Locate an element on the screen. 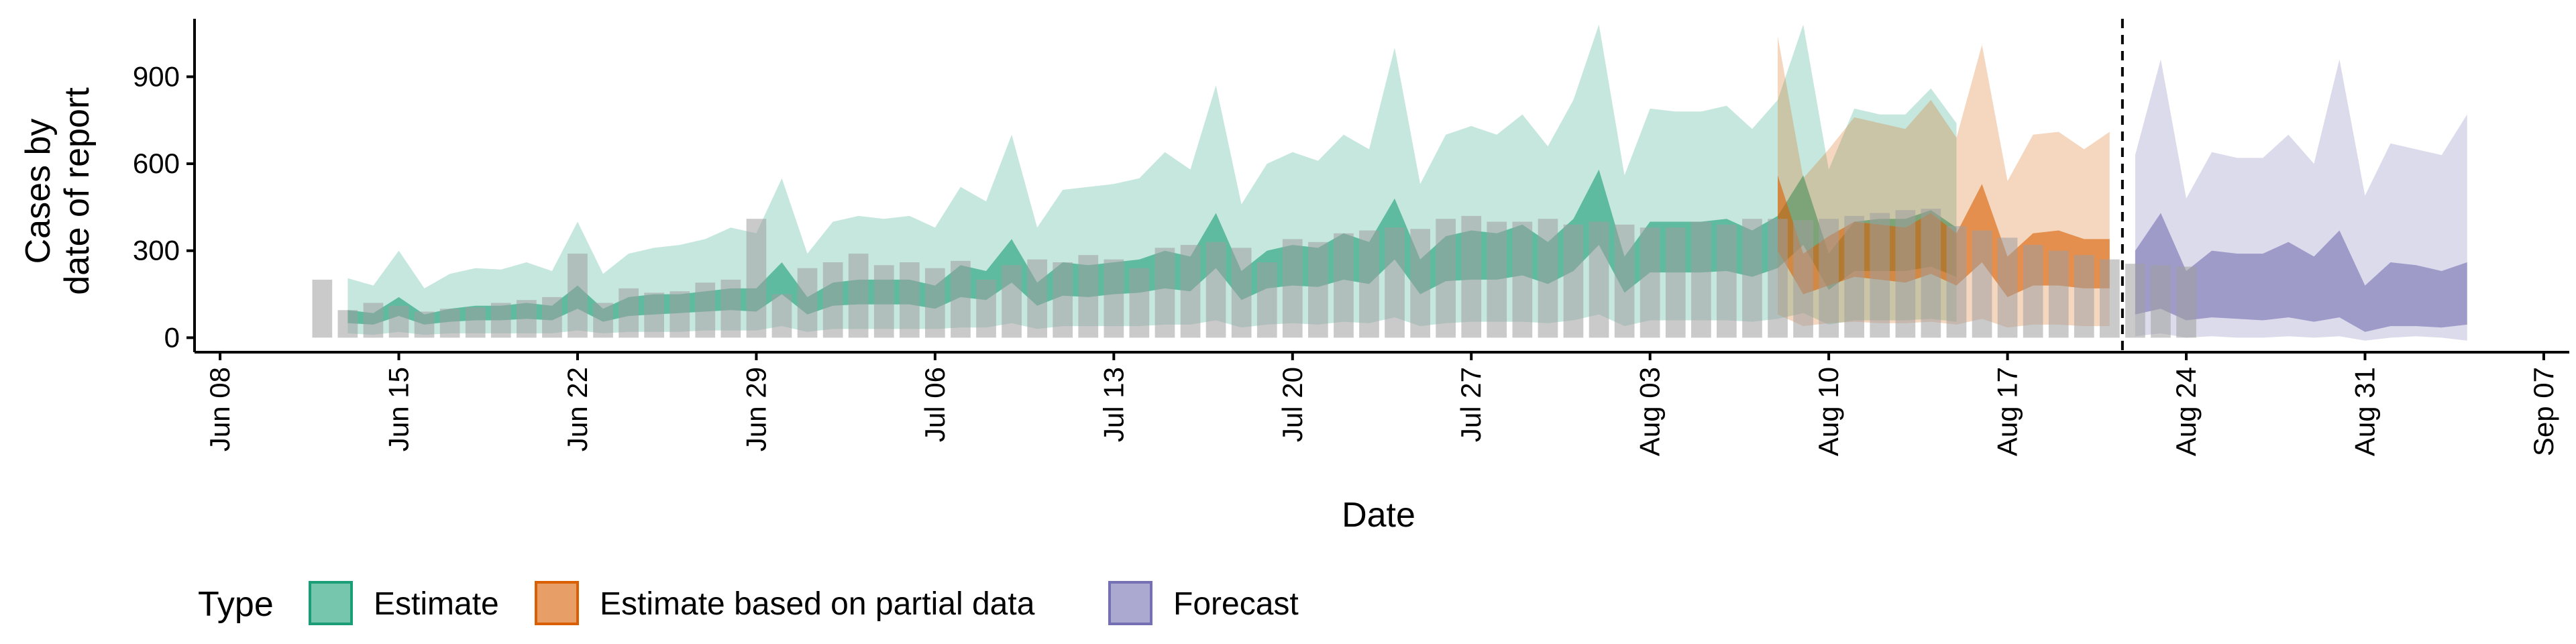 The width and height of the screenshot is (2576, 644). x-axis-title: Date is located at coordinates (1378, 515).